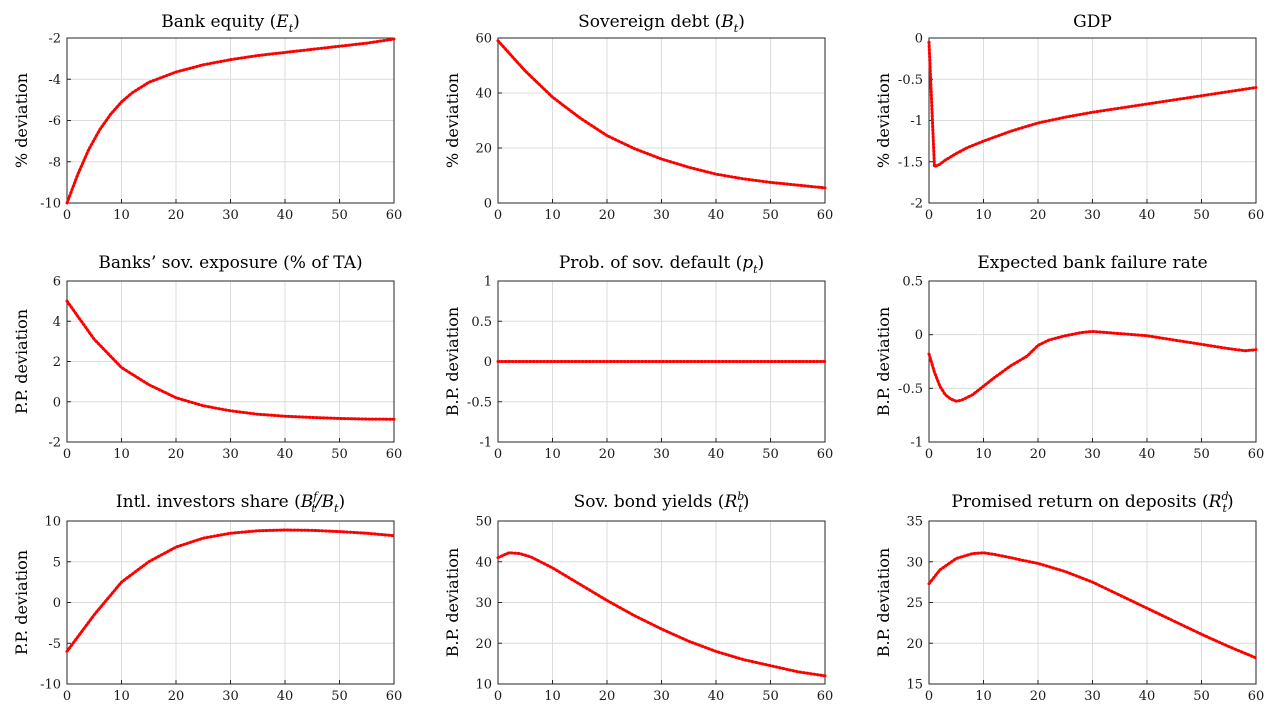 The width and height of the screenshot is (1266, 708). What do you see at coordinates (910, 162) in the screenshot?
I see `y-tick-label: -1.5` at bounding box center [910, 162].